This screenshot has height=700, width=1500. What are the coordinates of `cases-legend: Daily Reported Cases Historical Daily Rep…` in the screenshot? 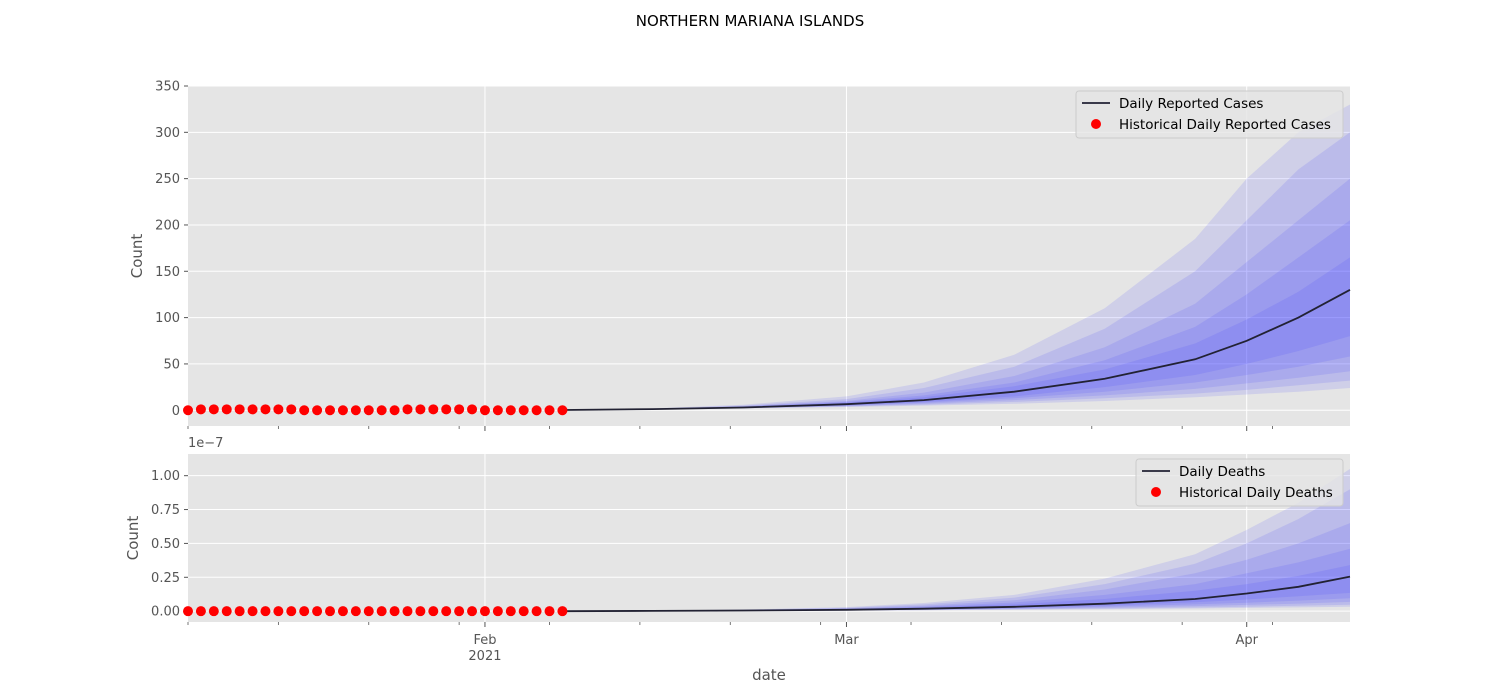 It's located at (1209, 114).